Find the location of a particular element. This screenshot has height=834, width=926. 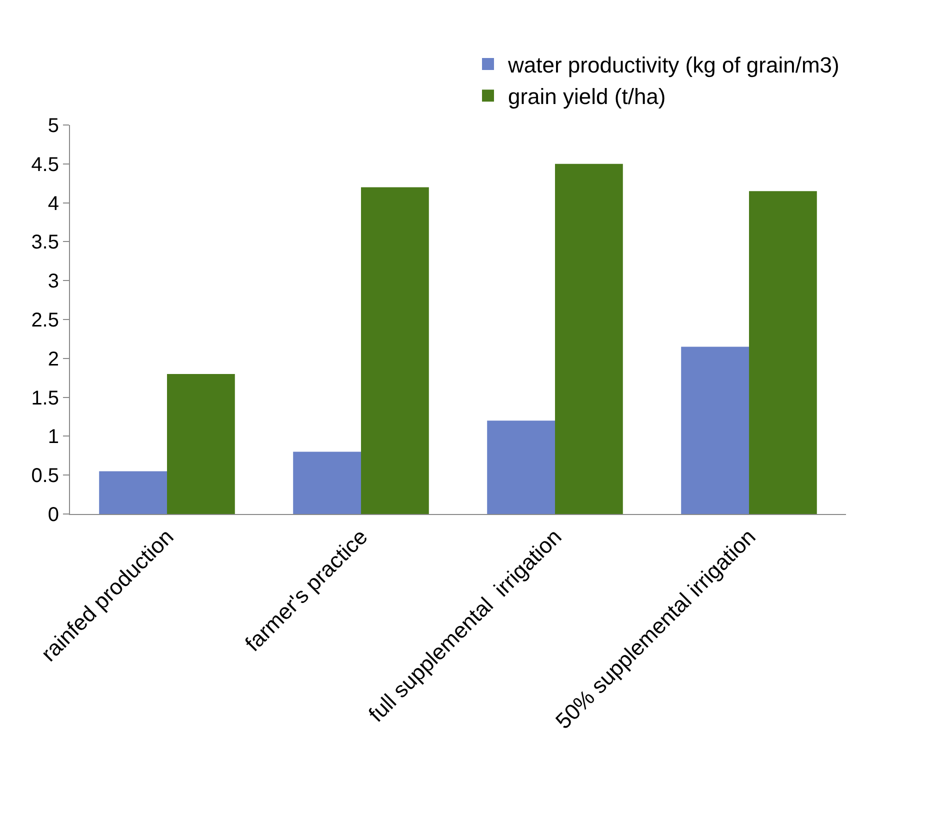

legend-label: water productivity (kg of grain/m3) is located at coordinates (673, 65).